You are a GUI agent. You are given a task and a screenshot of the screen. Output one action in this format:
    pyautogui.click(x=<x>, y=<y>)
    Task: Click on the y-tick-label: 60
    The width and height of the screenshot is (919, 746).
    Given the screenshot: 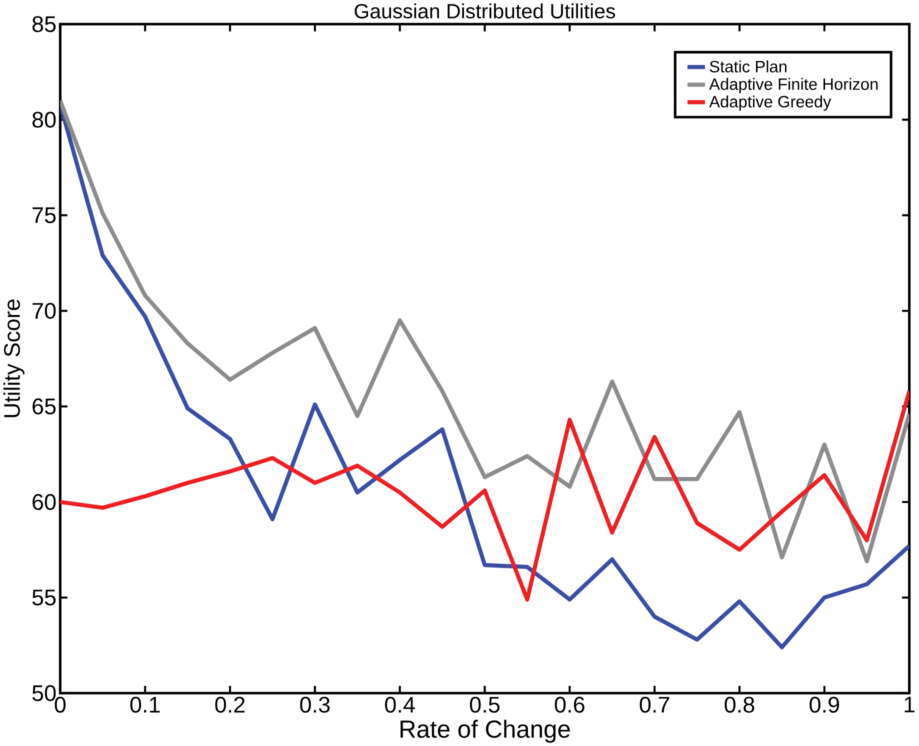 What is the action you would take?
    pyautogui.click(x=44, y=502)
    